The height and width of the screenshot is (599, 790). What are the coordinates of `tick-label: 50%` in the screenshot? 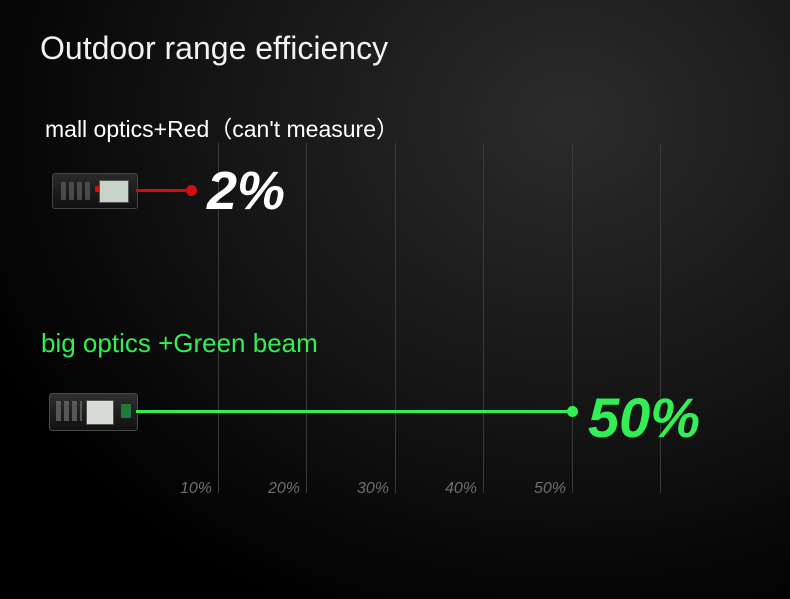 It's located at (550, 488).